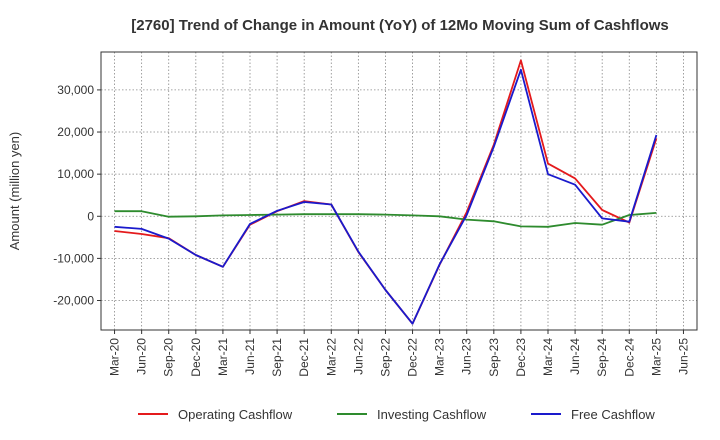 The height and width of the screenshot is (440, 720). I want to click on investing-cashflow-legend-label: Investing Cashflow, so click(432, 414).